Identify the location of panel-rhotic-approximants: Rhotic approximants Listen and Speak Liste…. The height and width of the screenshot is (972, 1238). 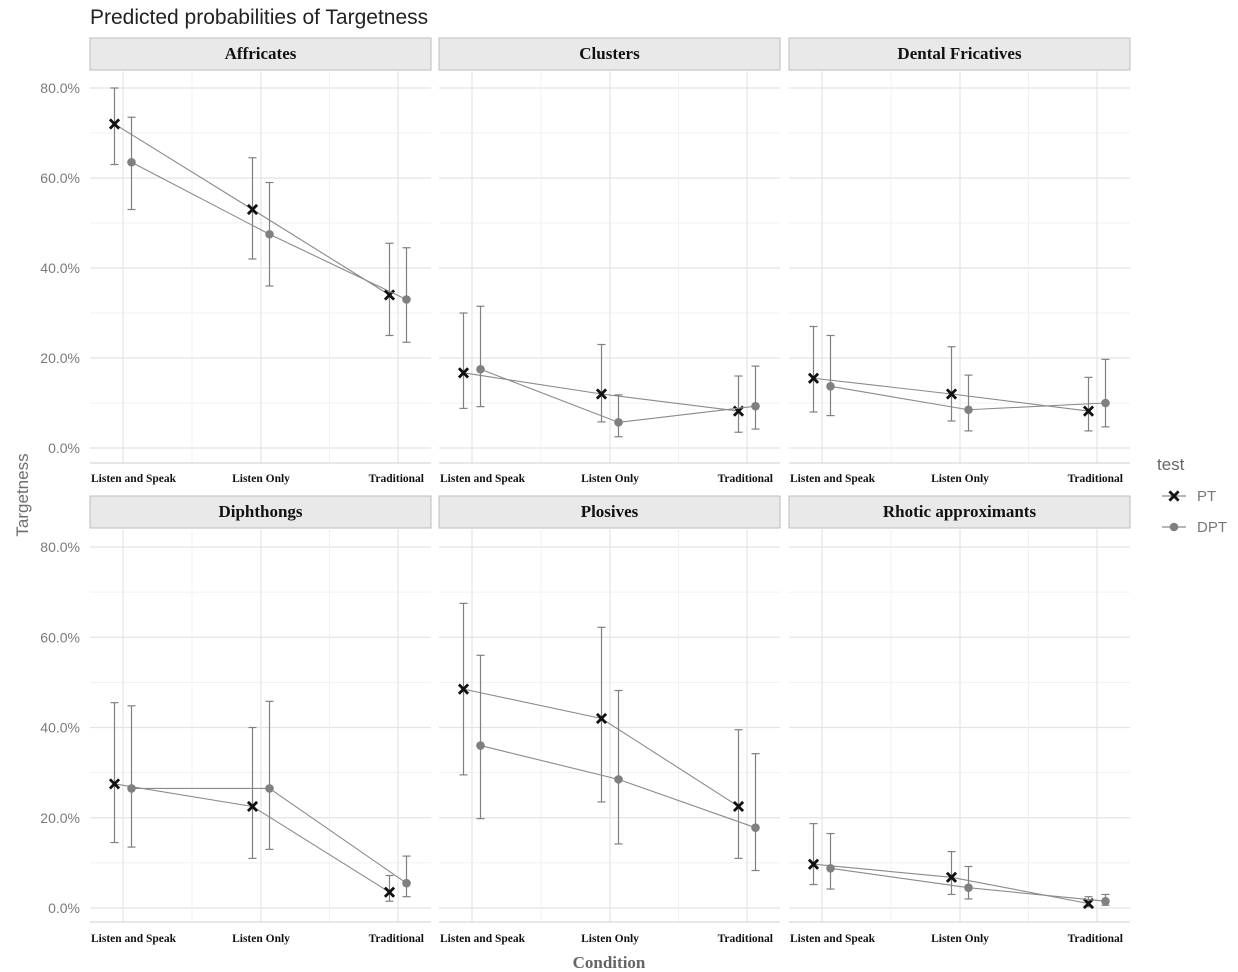
(959, 720).